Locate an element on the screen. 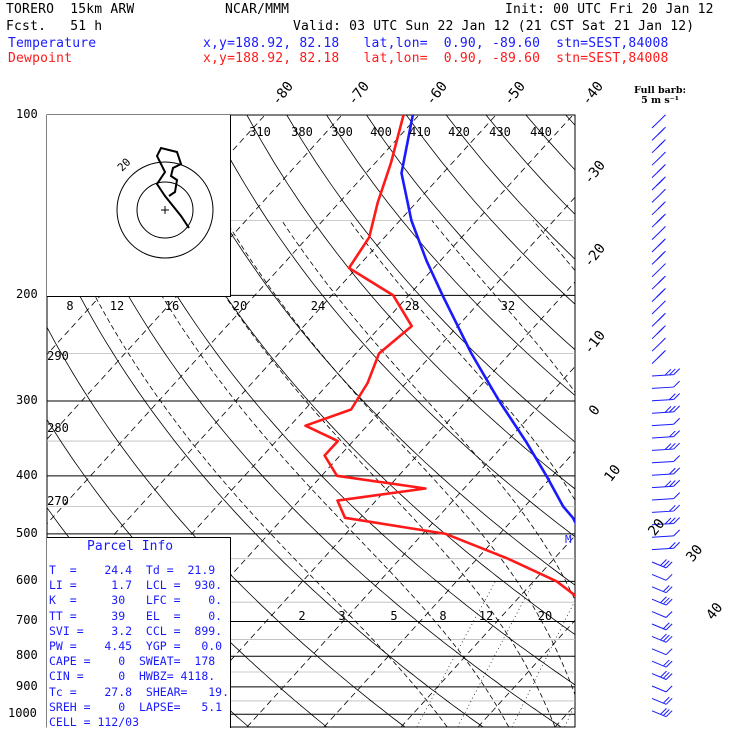 The image size is (740, 740). model-title: TORERO 15km ARW is located at coordinates (70, 9).